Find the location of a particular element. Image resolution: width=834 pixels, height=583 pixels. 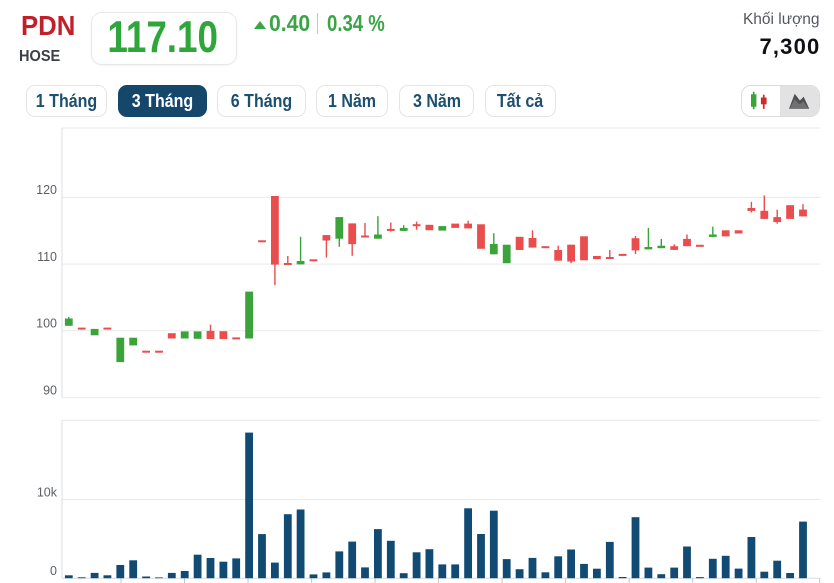

svg-text: 120 is located at coordinates (46, 190).